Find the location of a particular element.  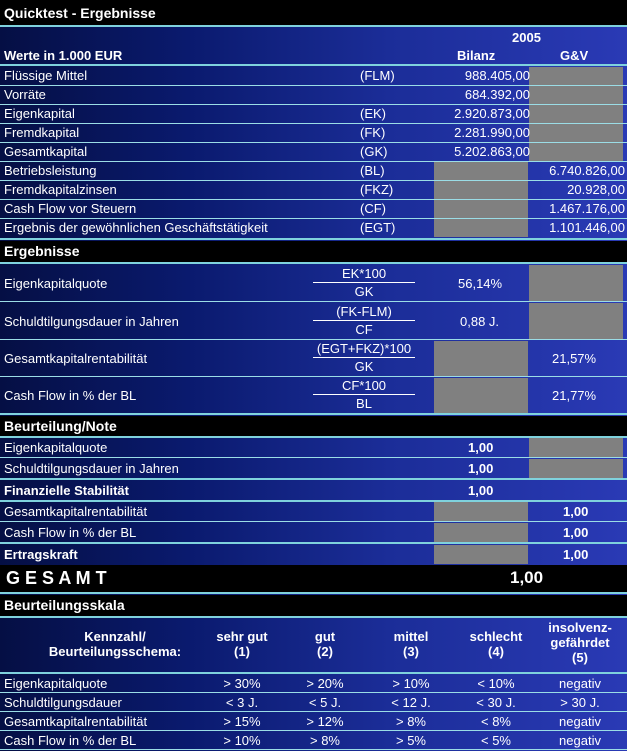

formula-numerator: (FK-FLM) is located at coordinates (364, 311).